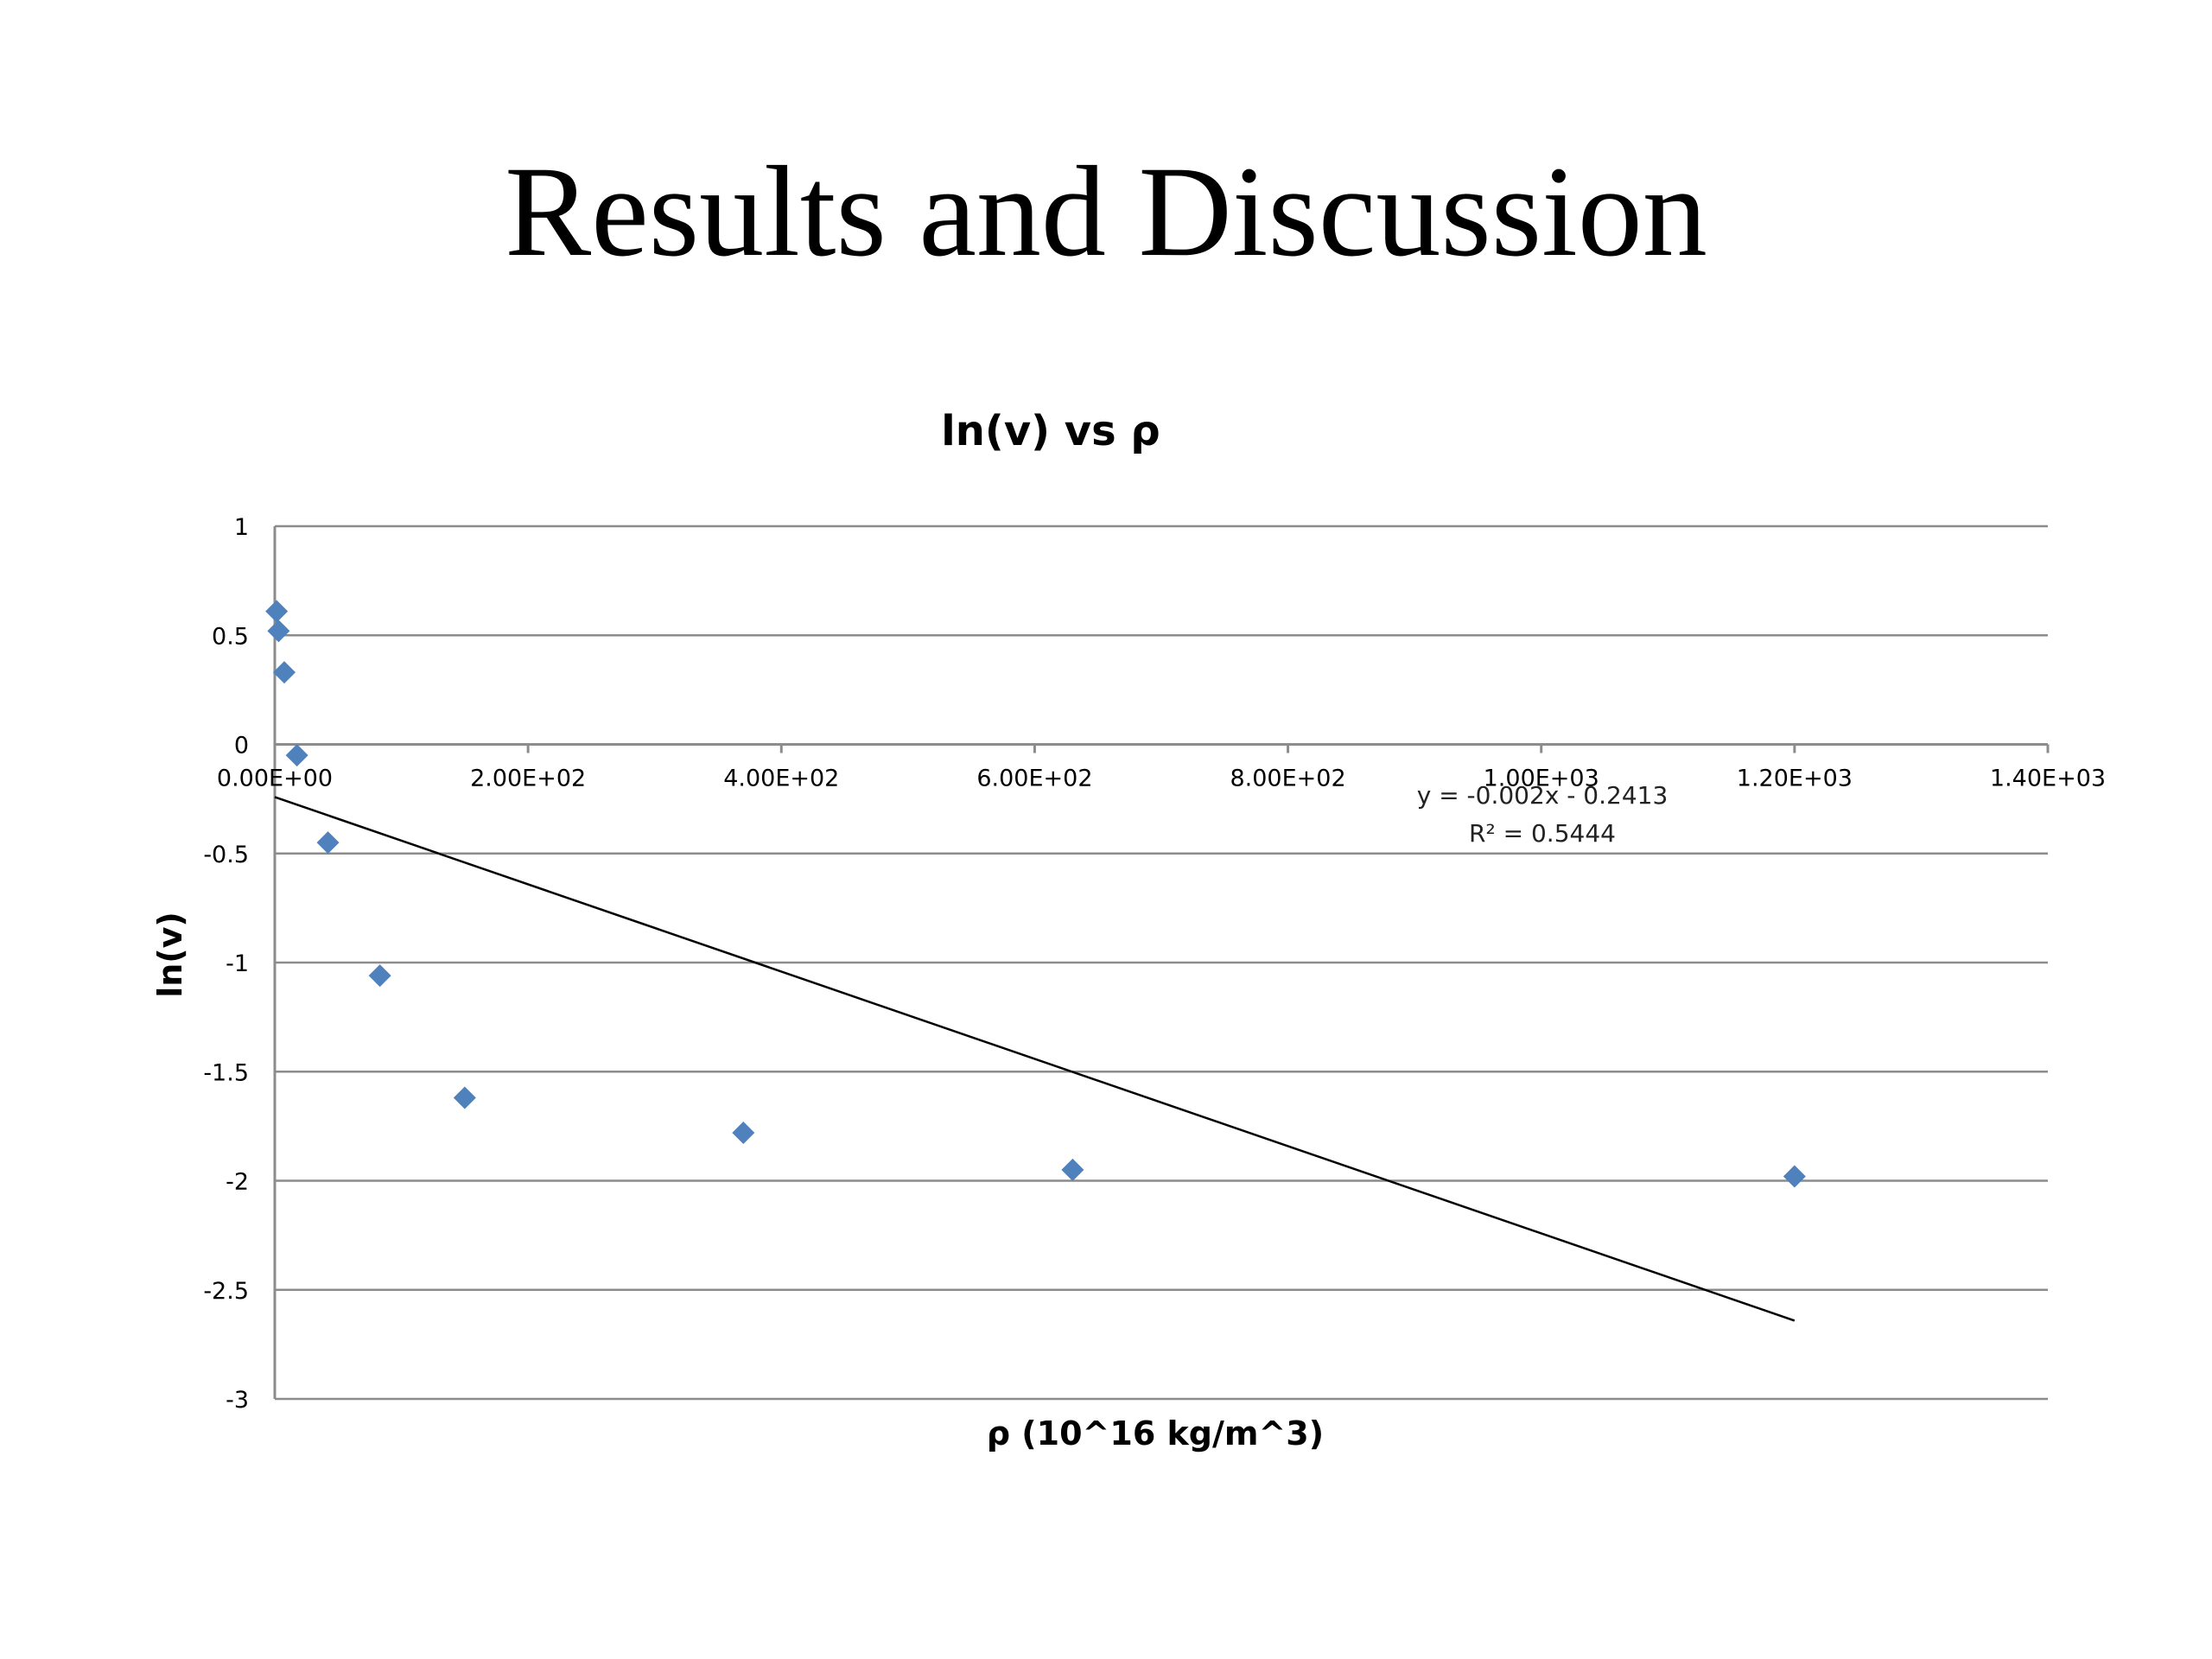 The width and height of the screenshot is (2212, 1659). What do you see at coordinates (226, 855) in the screenshot?
I see `y-tick-label: -0.5` at bounding box center [226, 855].